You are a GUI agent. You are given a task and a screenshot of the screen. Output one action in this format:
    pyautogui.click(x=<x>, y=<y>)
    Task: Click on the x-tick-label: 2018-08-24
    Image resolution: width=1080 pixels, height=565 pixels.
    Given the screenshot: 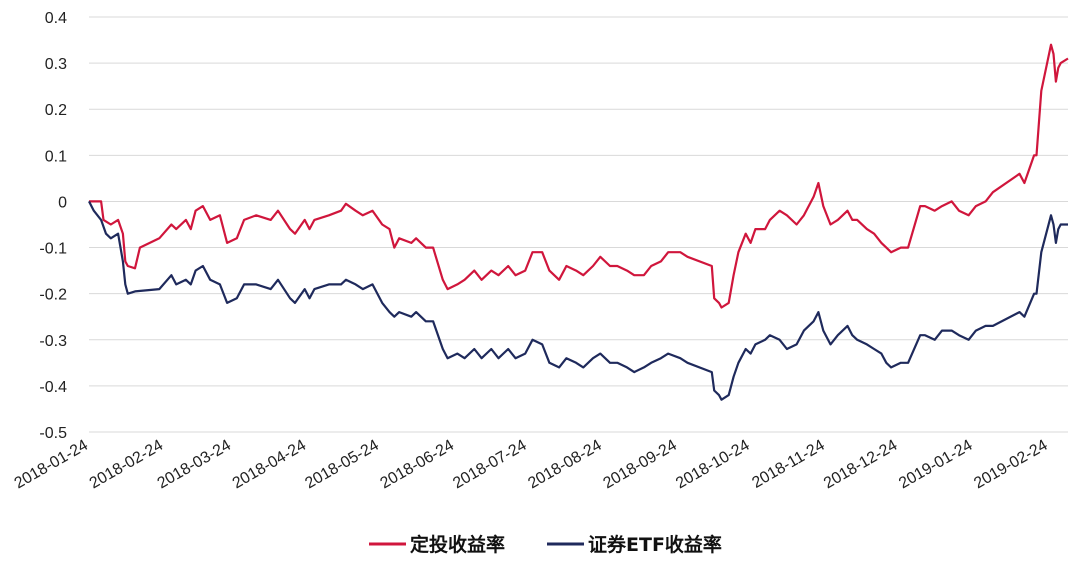 What is the action you would take?
    pyautogui.click(x=564, y=465)
    